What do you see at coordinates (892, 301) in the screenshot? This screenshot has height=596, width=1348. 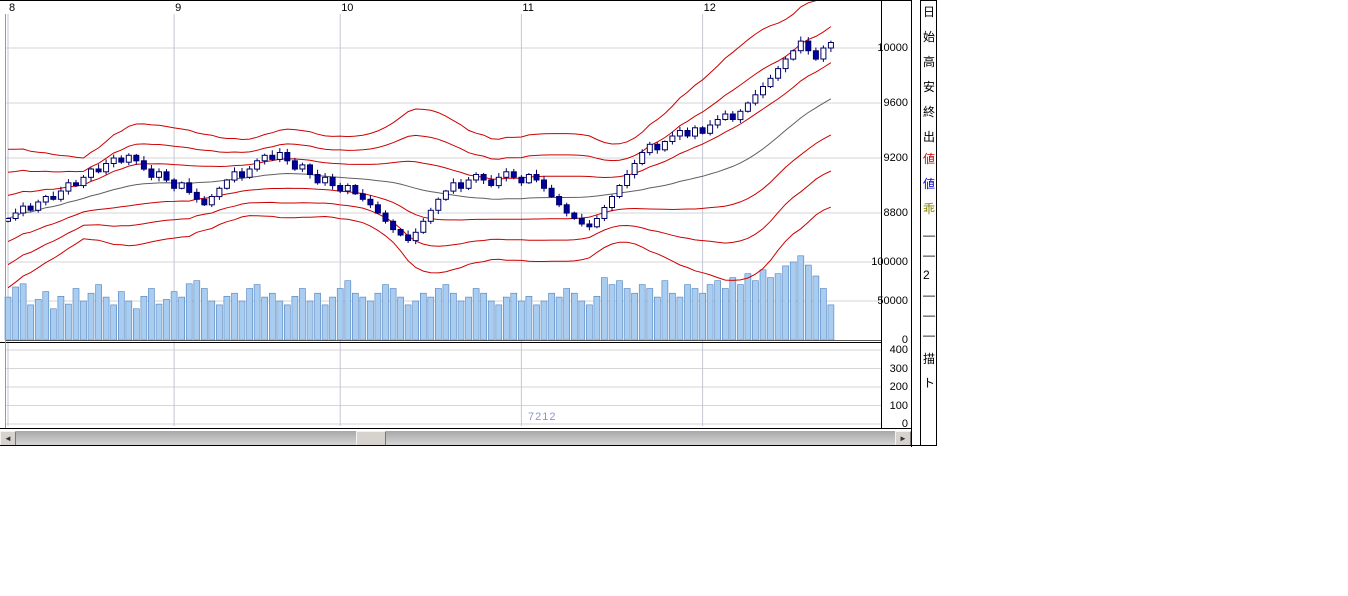 I see `volume-tick-label: 50000` at bounding box center [892, 301].